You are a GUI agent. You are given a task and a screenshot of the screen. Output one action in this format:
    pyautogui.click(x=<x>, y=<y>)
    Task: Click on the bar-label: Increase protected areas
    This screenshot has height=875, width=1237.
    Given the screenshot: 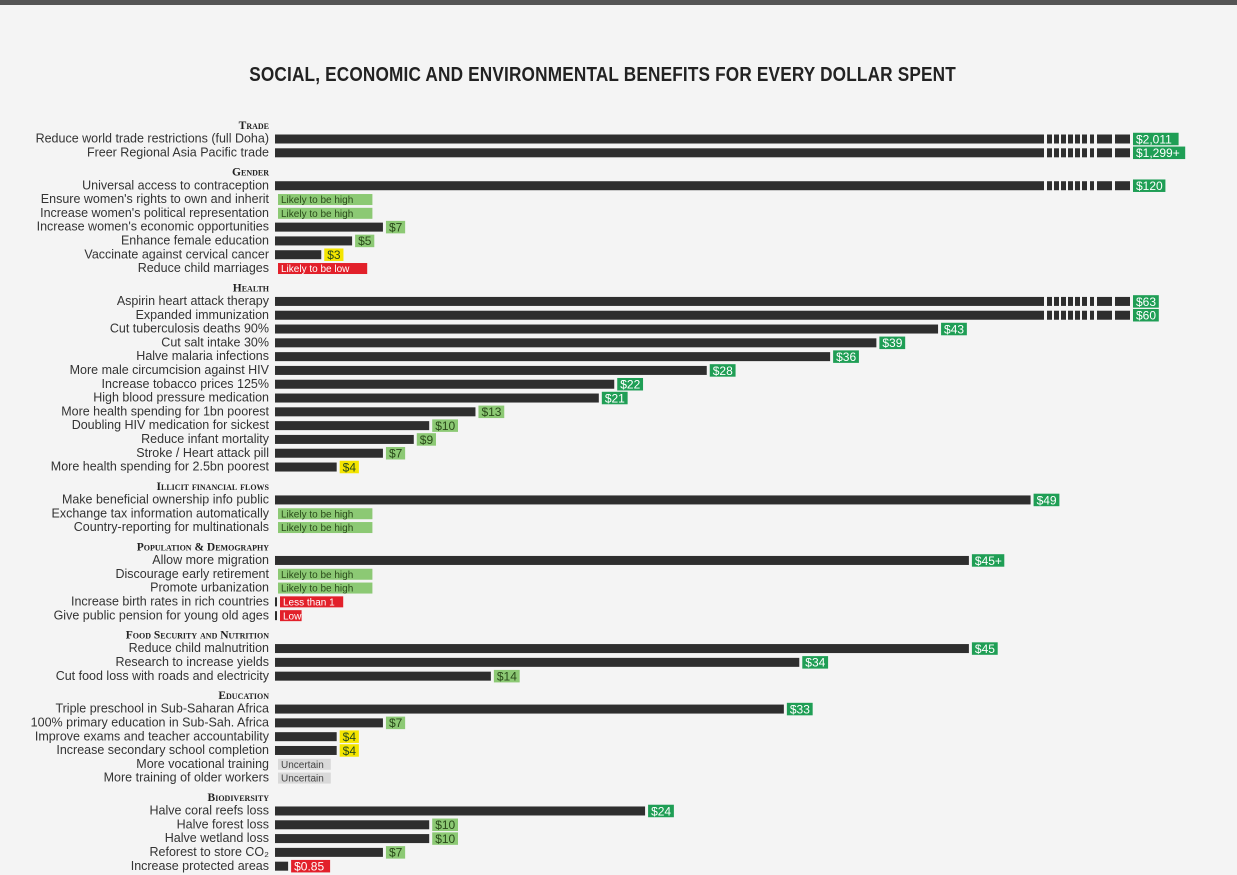 What is the action you would take?
    pyautogui.click(x=200, y=866)
    